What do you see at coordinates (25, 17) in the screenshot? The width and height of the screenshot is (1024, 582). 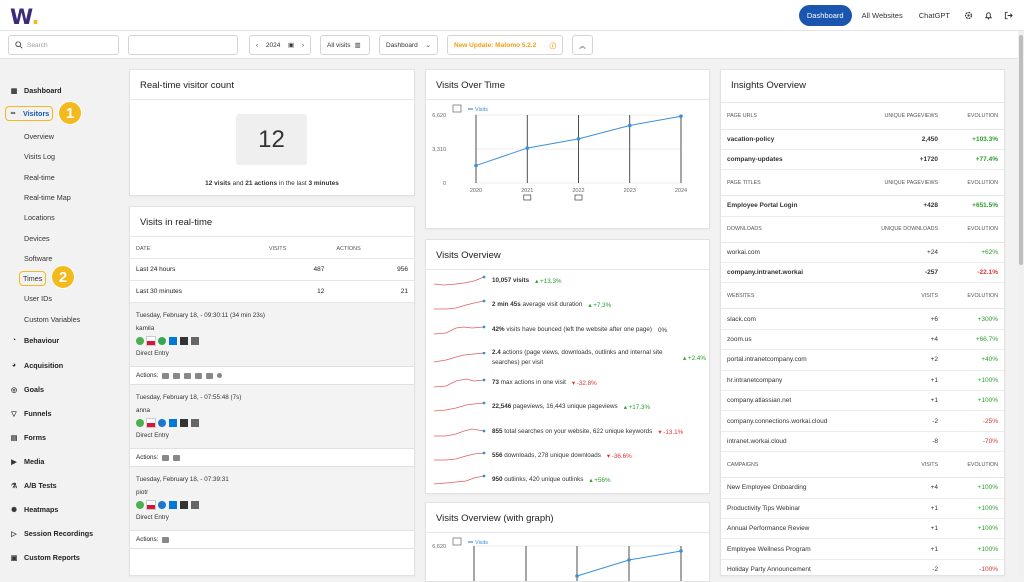 I see `app-logo: W.` at bounding box center [25, 17].